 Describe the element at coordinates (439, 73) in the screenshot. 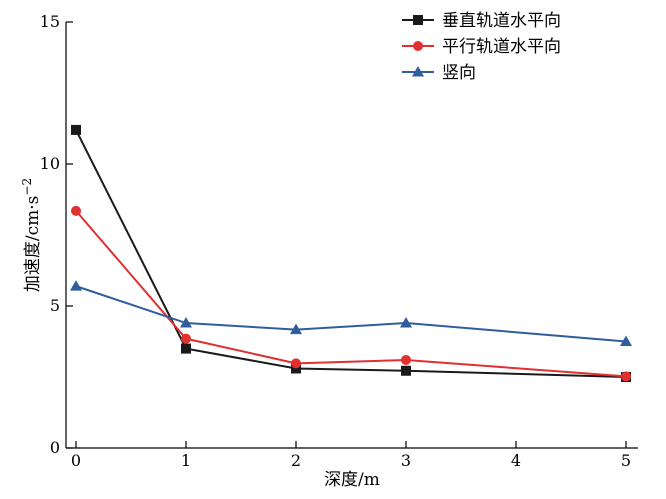

I see `legend-item: 竖向` at that location.